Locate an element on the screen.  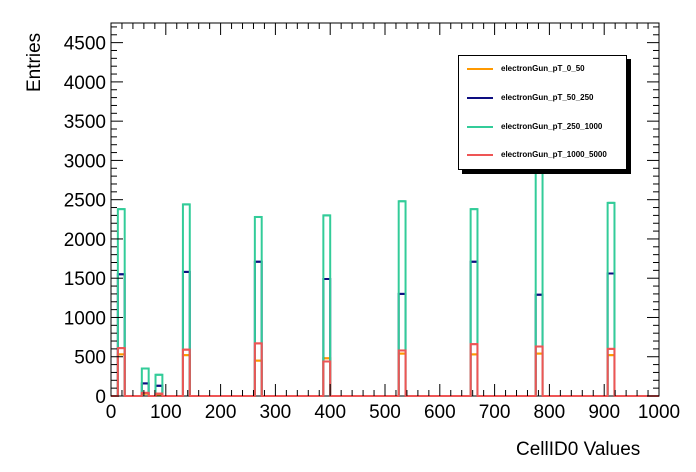
legend-label-2: electronGun_pT_250_1000 is located at coordinates (552, 126).